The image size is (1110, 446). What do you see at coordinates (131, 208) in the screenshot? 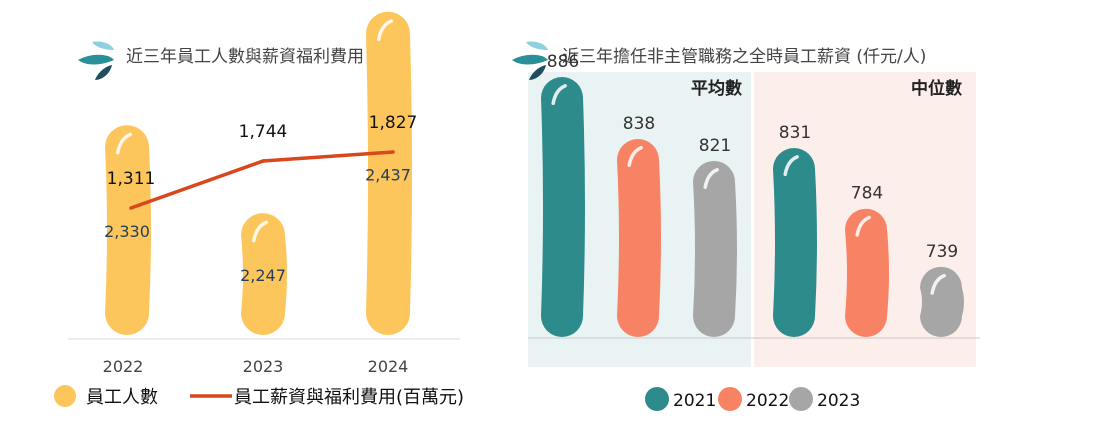
I see `expense-point-2022` at bounding box center [131, 208].